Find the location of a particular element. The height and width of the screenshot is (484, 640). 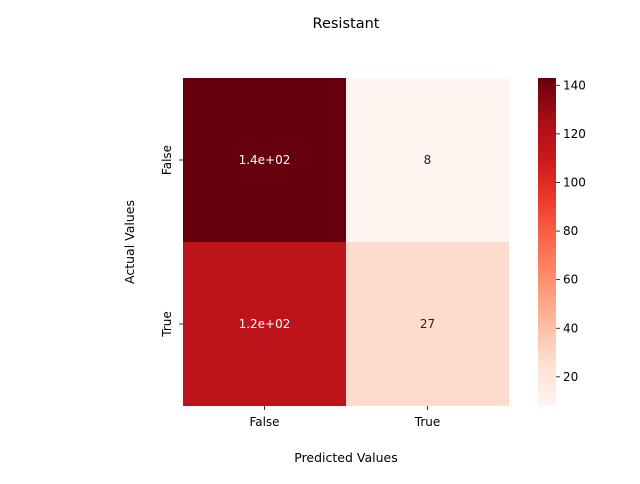

y-tick-label: True is located at coordinates (167, 324).